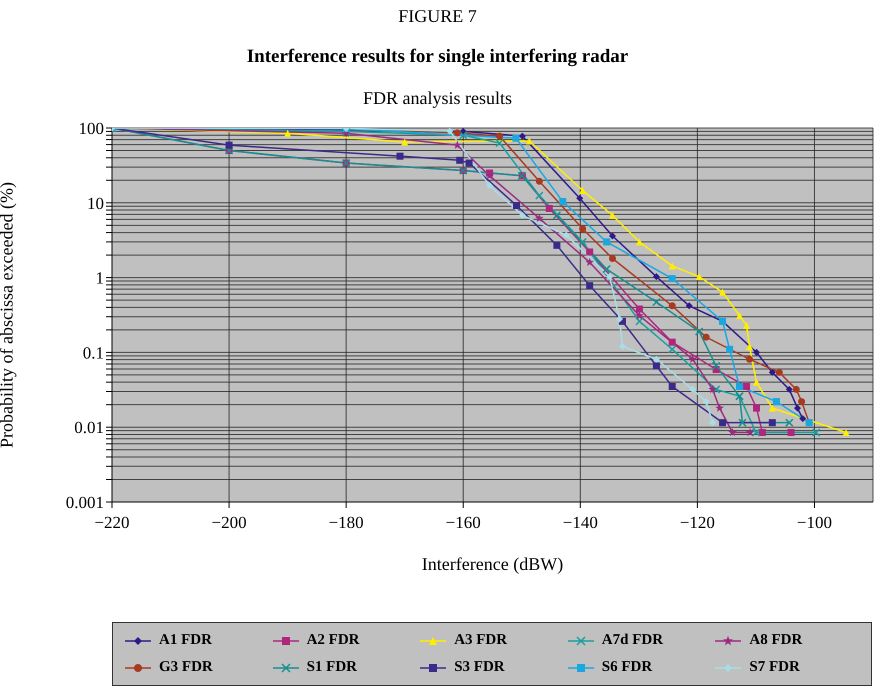 This screenshot has width=875, height=688. What do you see at coordinates (186, 667) in the screenshot?
I see `legend-label: G3 FDR` at bounding box center [186, 667].